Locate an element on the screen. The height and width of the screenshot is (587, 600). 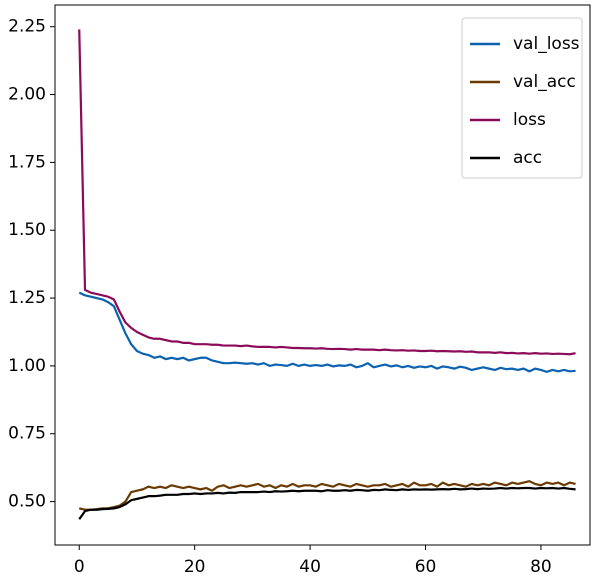
x-tick-label: 40 is located at coordinates (310, 567).